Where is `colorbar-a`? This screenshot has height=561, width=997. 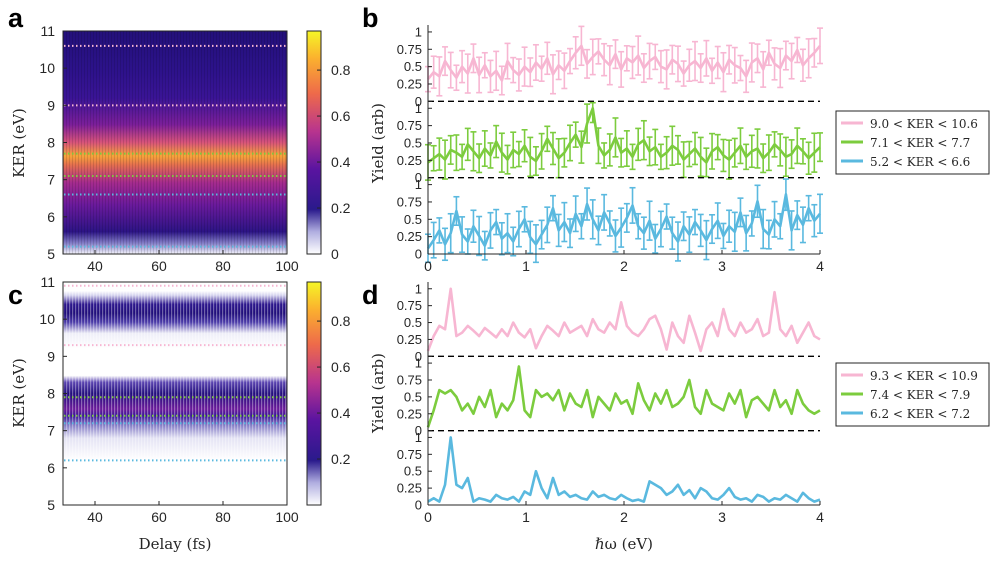
colorbar-a is located at coordinates (314, 142).